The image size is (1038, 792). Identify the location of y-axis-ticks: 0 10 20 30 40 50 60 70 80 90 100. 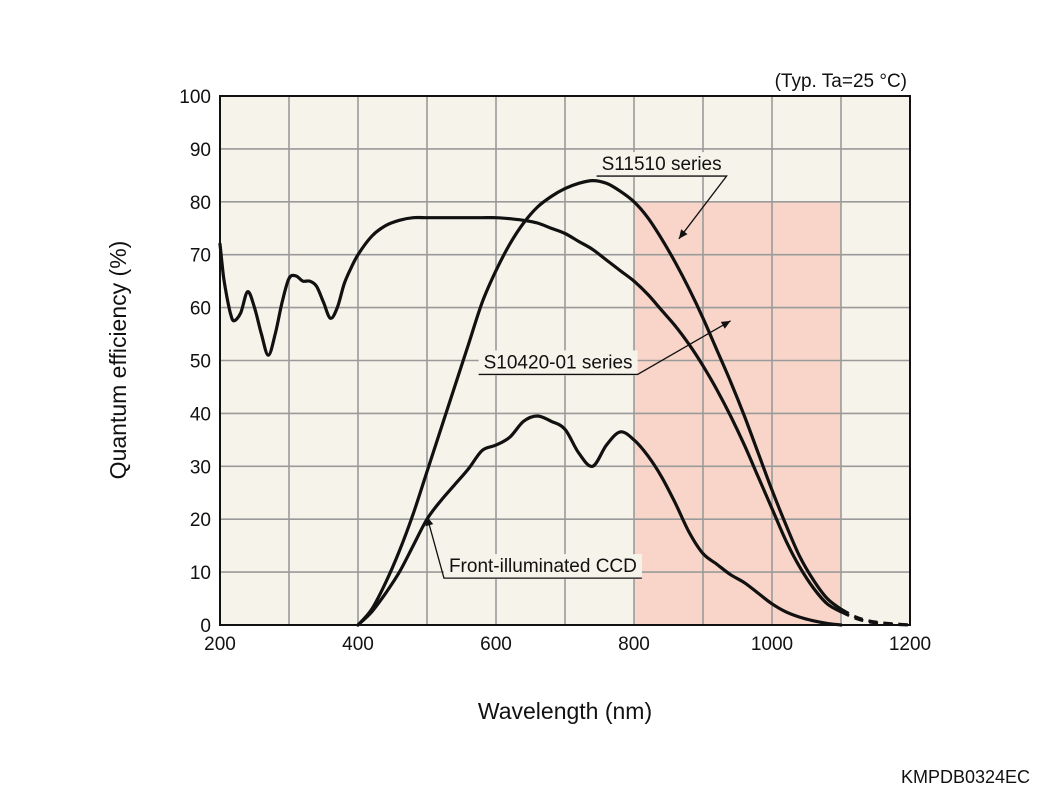
(195, 362).